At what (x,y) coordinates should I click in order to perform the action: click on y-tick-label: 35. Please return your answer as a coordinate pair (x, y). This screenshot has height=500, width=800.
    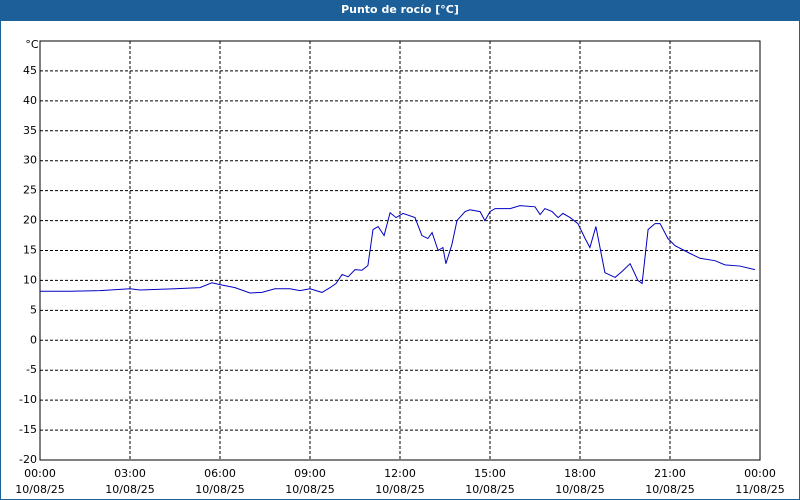
    Looking at the image, I should click on (30, 130).